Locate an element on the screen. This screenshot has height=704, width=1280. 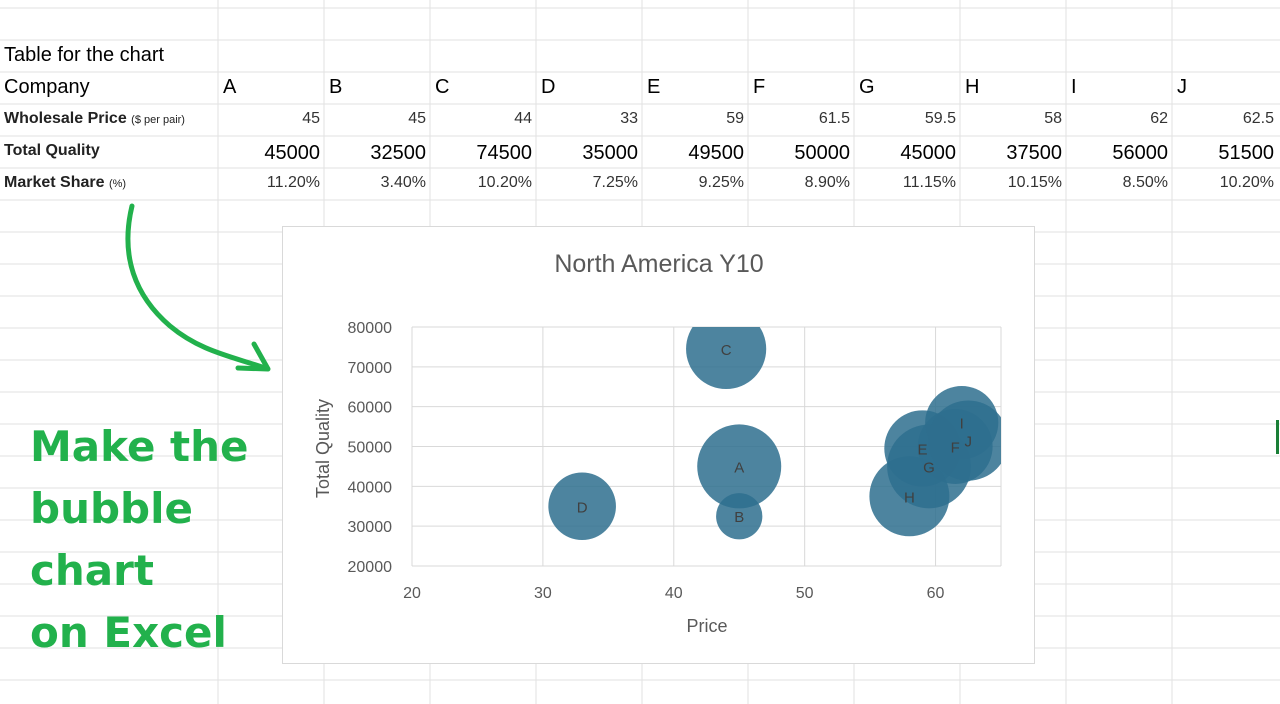
y-tick-label: 30000 is located at coordinates (370, 527).